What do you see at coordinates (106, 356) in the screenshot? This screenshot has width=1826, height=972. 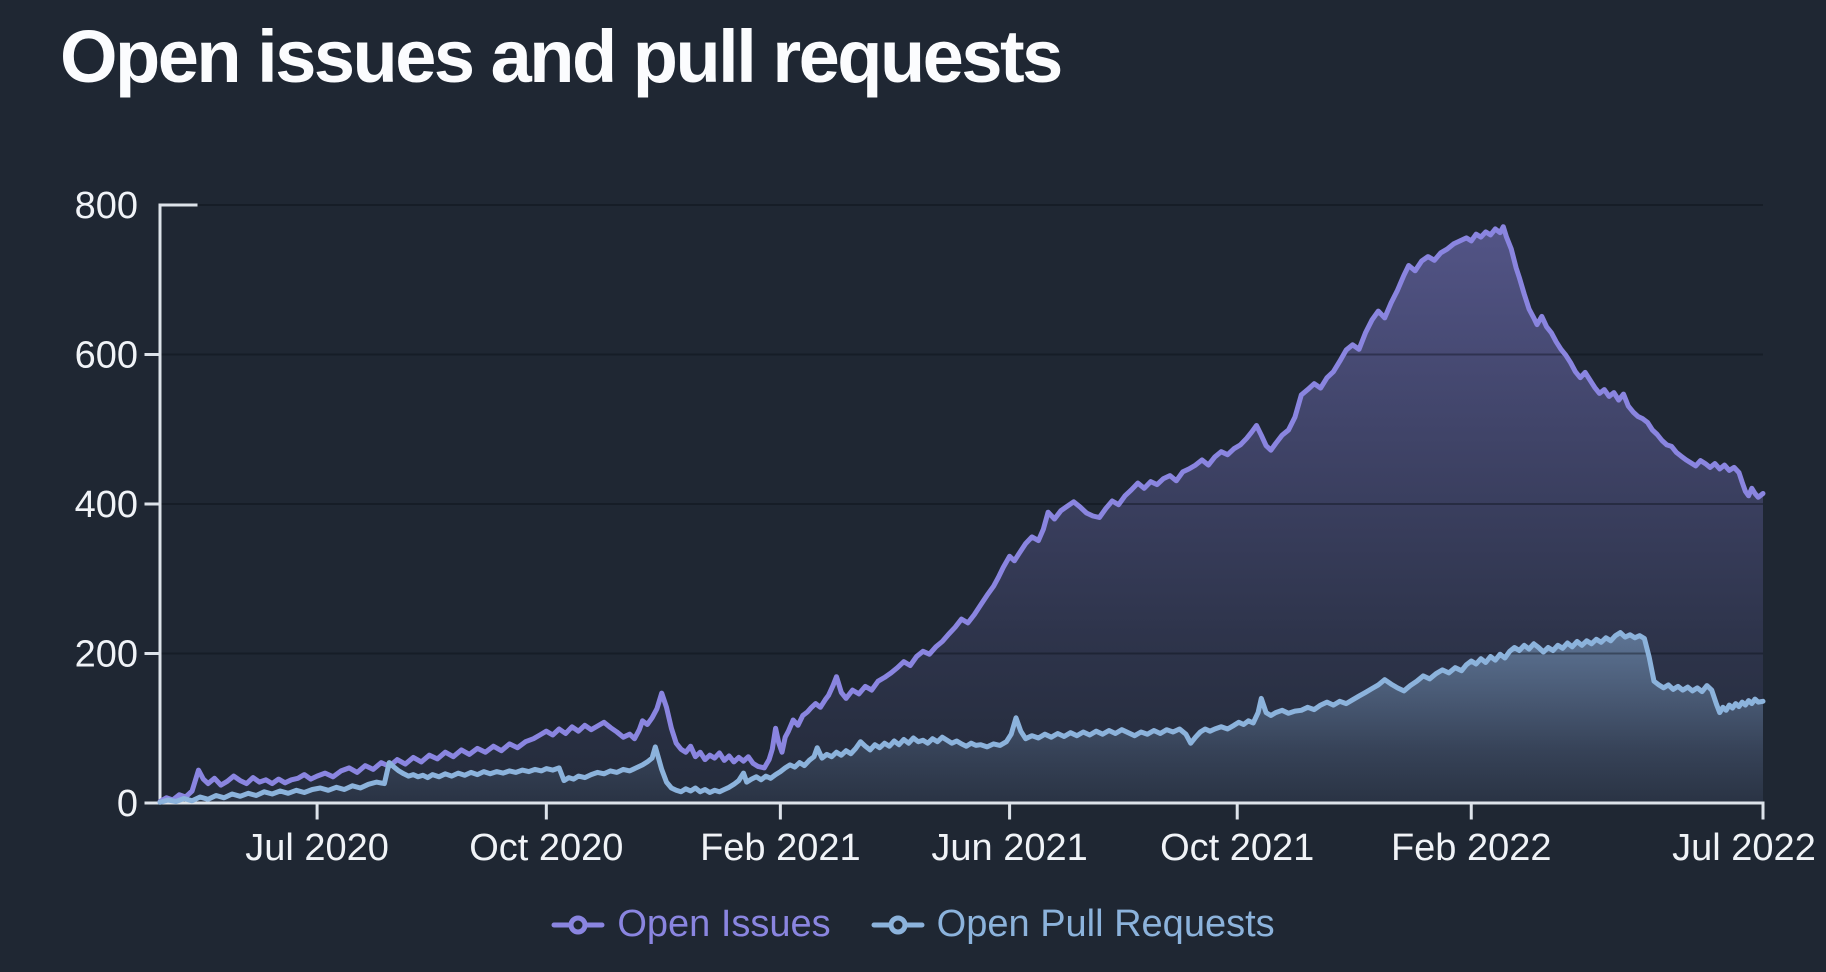 I see `y-tick-label: 600` at bounding box center [106, 356].